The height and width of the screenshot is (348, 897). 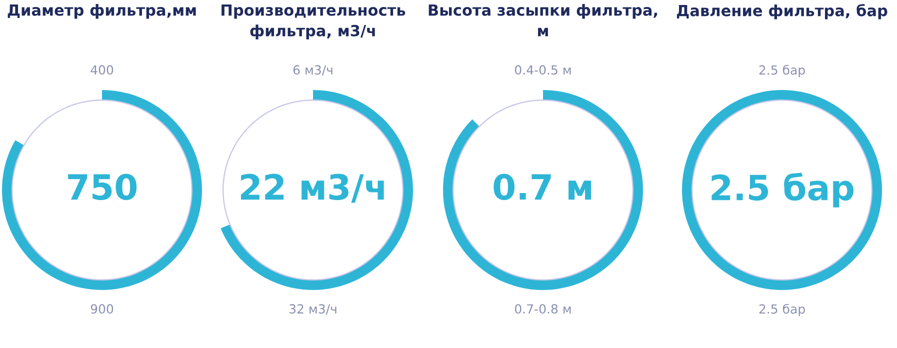 I want to click on text: 0.7 м, so click(x=543, y=187).